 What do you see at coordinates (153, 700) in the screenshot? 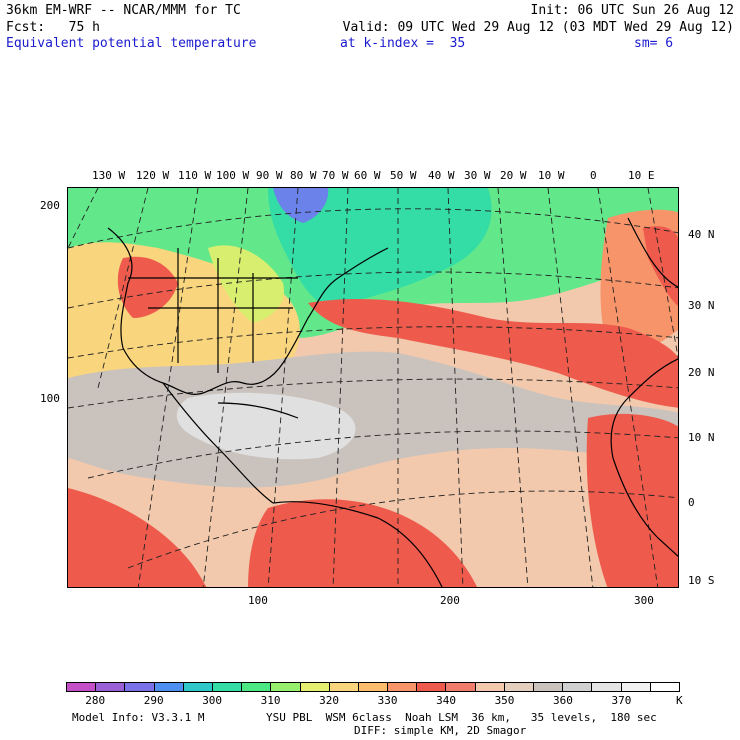
I see `legend-label: 290` at bounding box center [153, 700].